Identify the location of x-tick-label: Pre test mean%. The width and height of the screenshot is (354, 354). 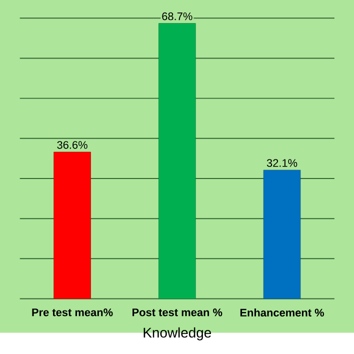
(72, 312).